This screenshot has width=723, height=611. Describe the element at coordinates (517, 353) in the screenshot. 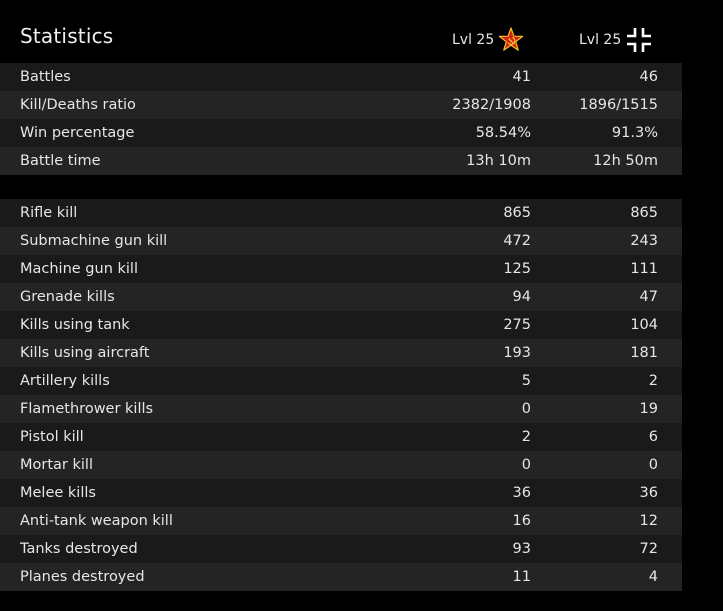

I see `soviet-value: 193` at that location.